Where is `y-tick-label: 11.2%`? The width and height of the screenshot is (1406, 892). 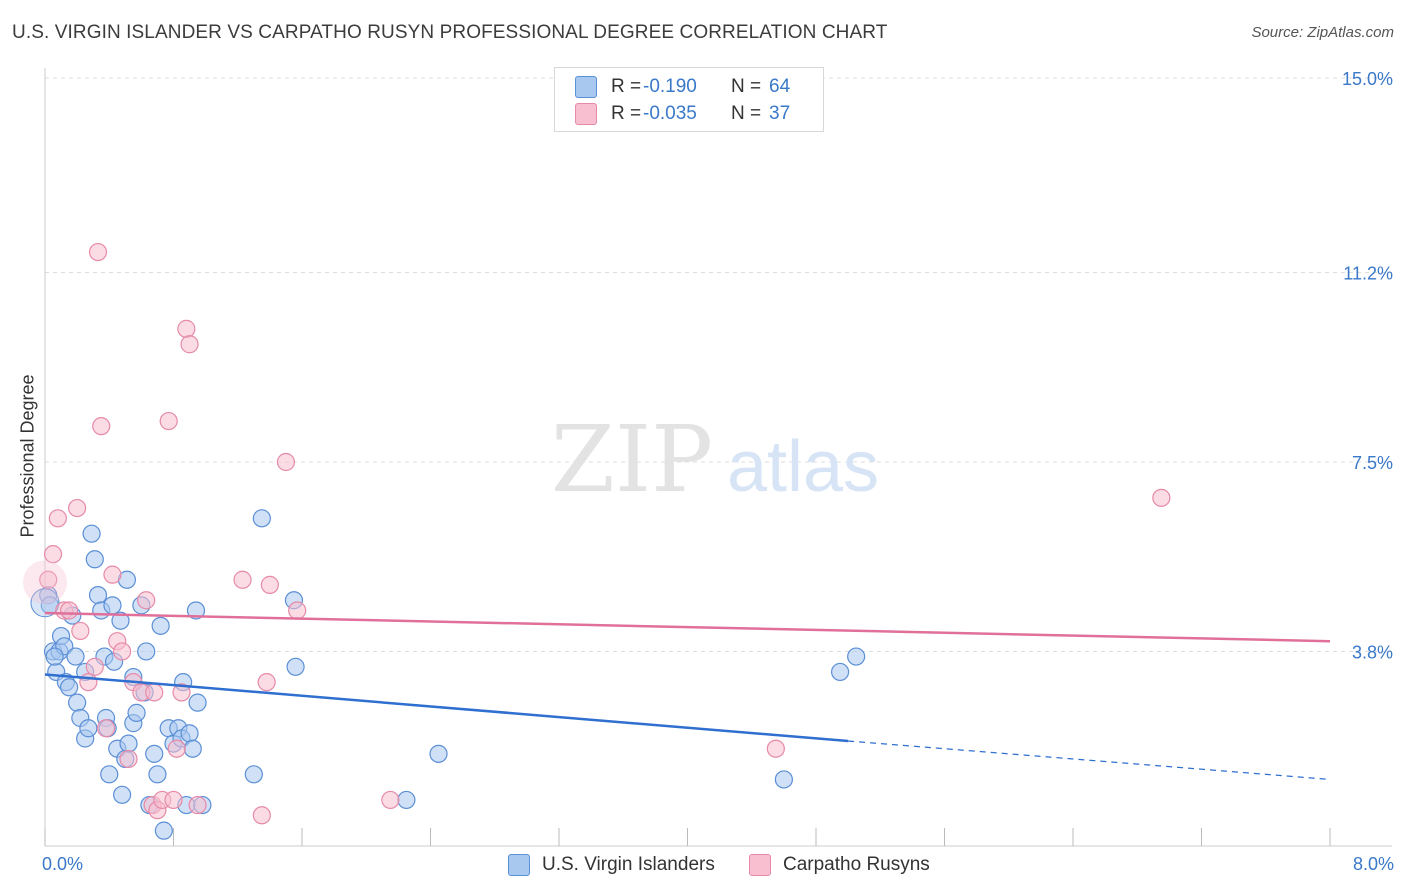 y-tick-label: 11.2% is located at coordinates (1368, 274).